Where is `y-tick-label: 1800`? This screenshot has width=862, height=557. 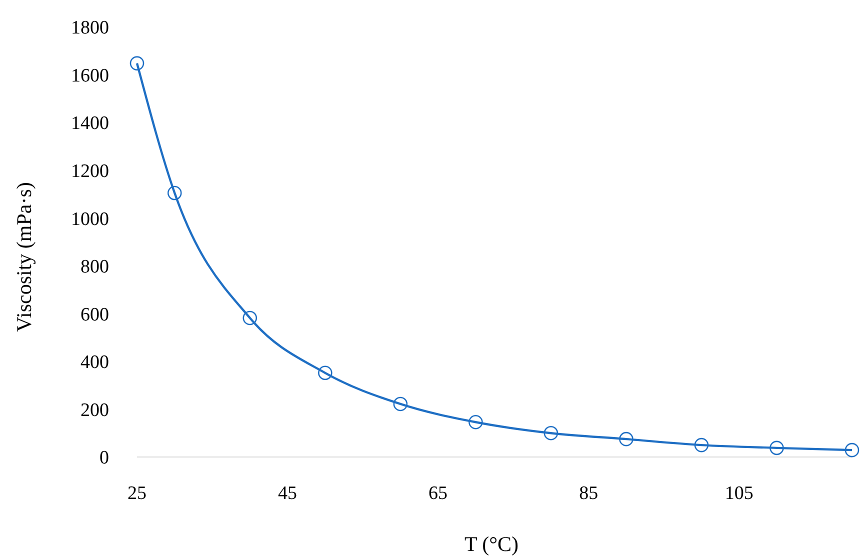
y-tick-label: 1800 is located at coordinates (90, 28).